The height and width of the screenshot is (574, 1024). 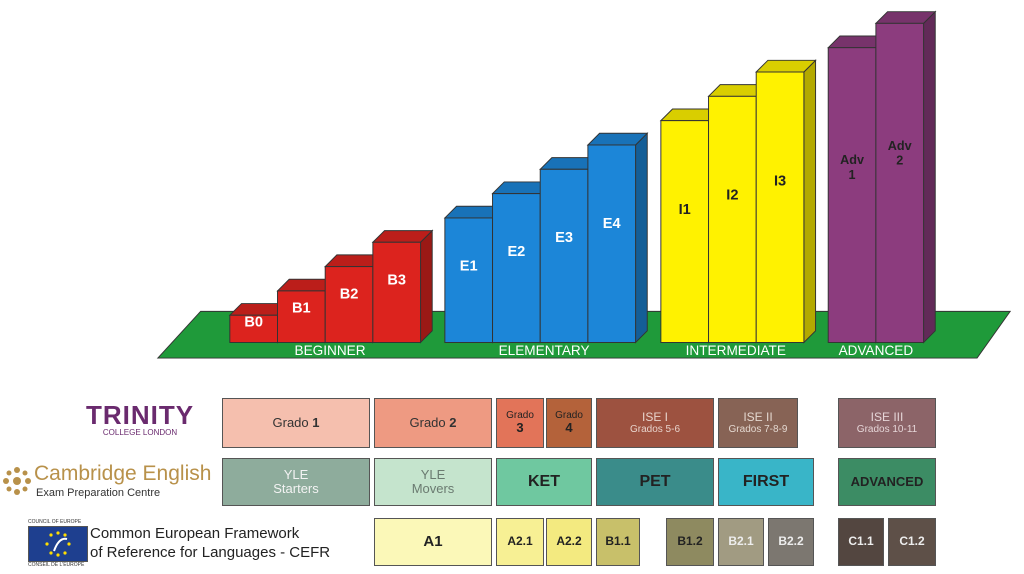 I want to click on cefr-title-line1: Common European Framework, so click(x=195, y=533).